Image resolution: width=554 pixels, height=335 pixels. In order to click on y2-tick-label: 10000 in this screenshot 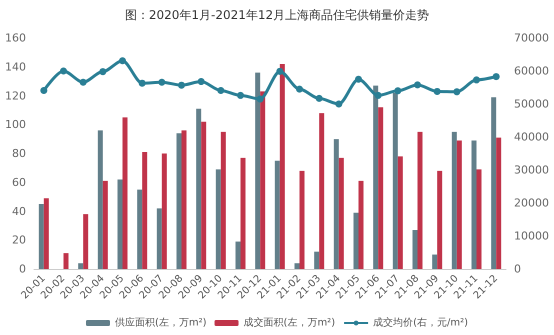, I will do `click(531, 236)`.